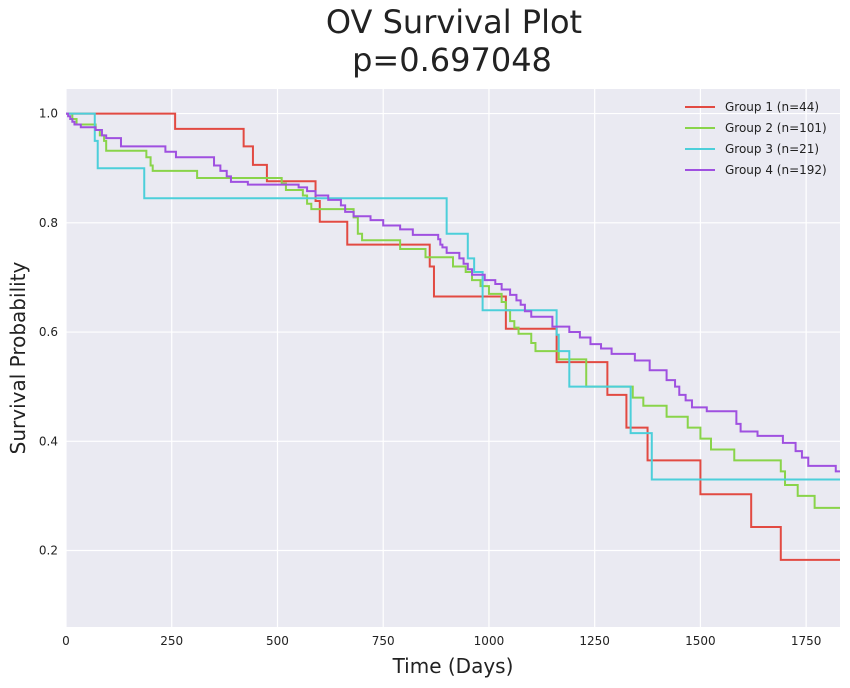 The height and width of the screenshot is (688, 850). What do you see at coordinates (454, 22) in the screenshot?
I see `chart-title-line-1: OV Survival Plot` at bounding box center [454, 22].